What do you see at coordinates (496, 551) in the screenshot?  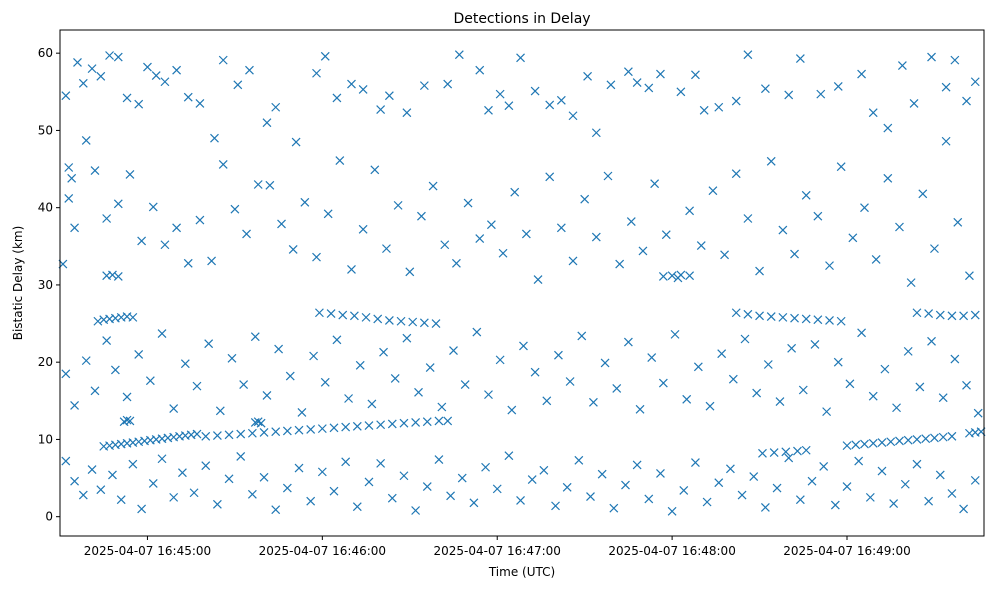 I see `x-tick-label: 2025-04-07 16:47:00` at bounding box center [496, 551].